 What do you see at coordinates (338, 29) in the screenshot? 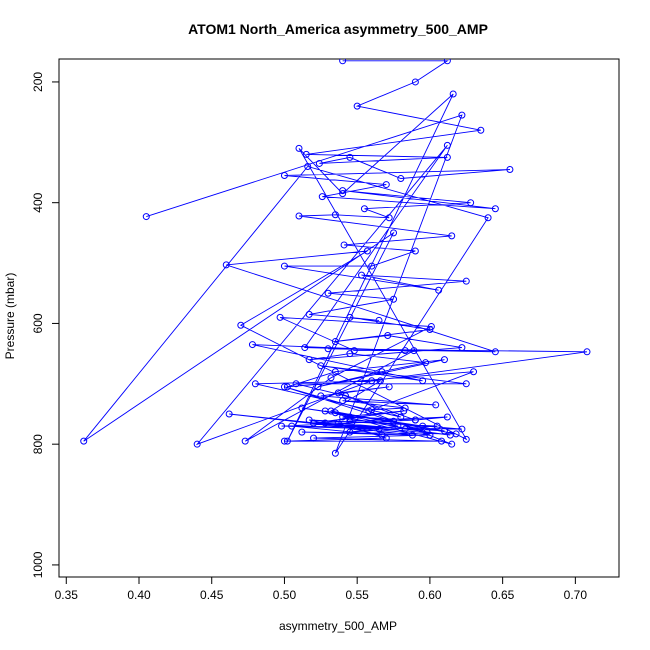
I see `chart-title: ATOM1 North_America asymmetry_500_AMP` at bounding box center [338, 29].